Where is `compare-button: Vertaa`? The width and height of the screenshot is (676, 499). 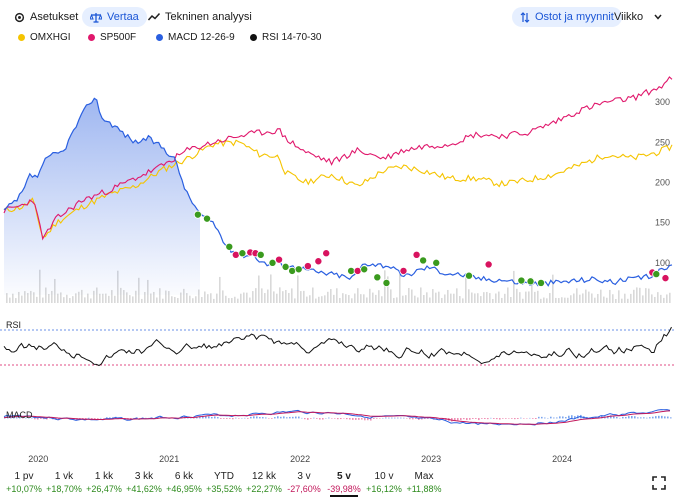 compare-button: Vertaa is located at coordinates (114, 17).